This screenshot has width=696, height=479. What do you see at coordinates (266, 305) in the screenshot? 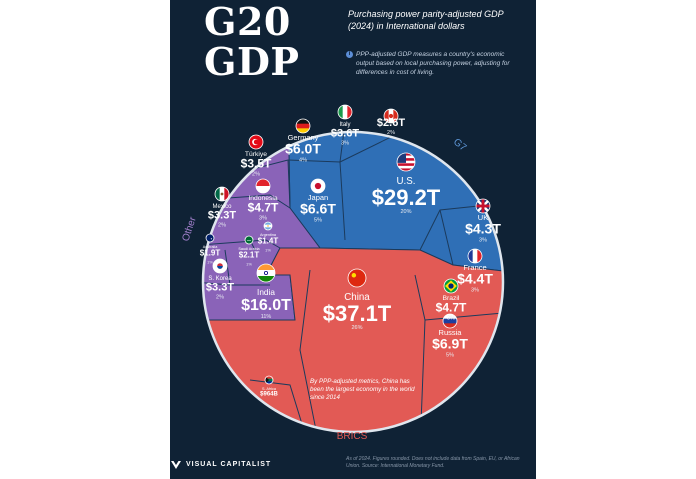
I see `country-india-value: $16.0T` at bounding box center [266, 305].